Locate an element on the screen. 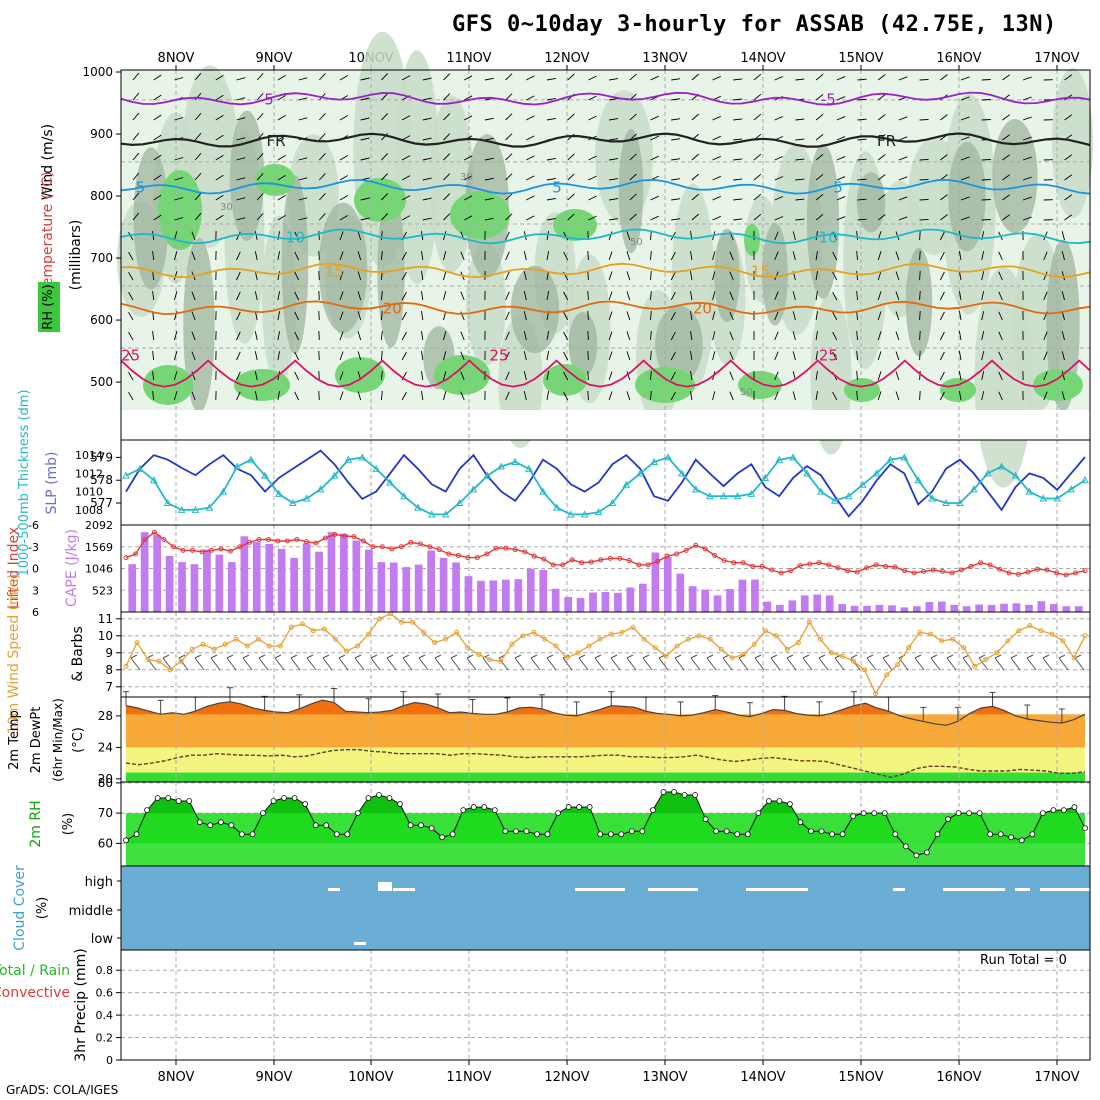 This screenshot has height=1100, width=1100. isotherm-label: 5 is located at coordinates (141, 188).